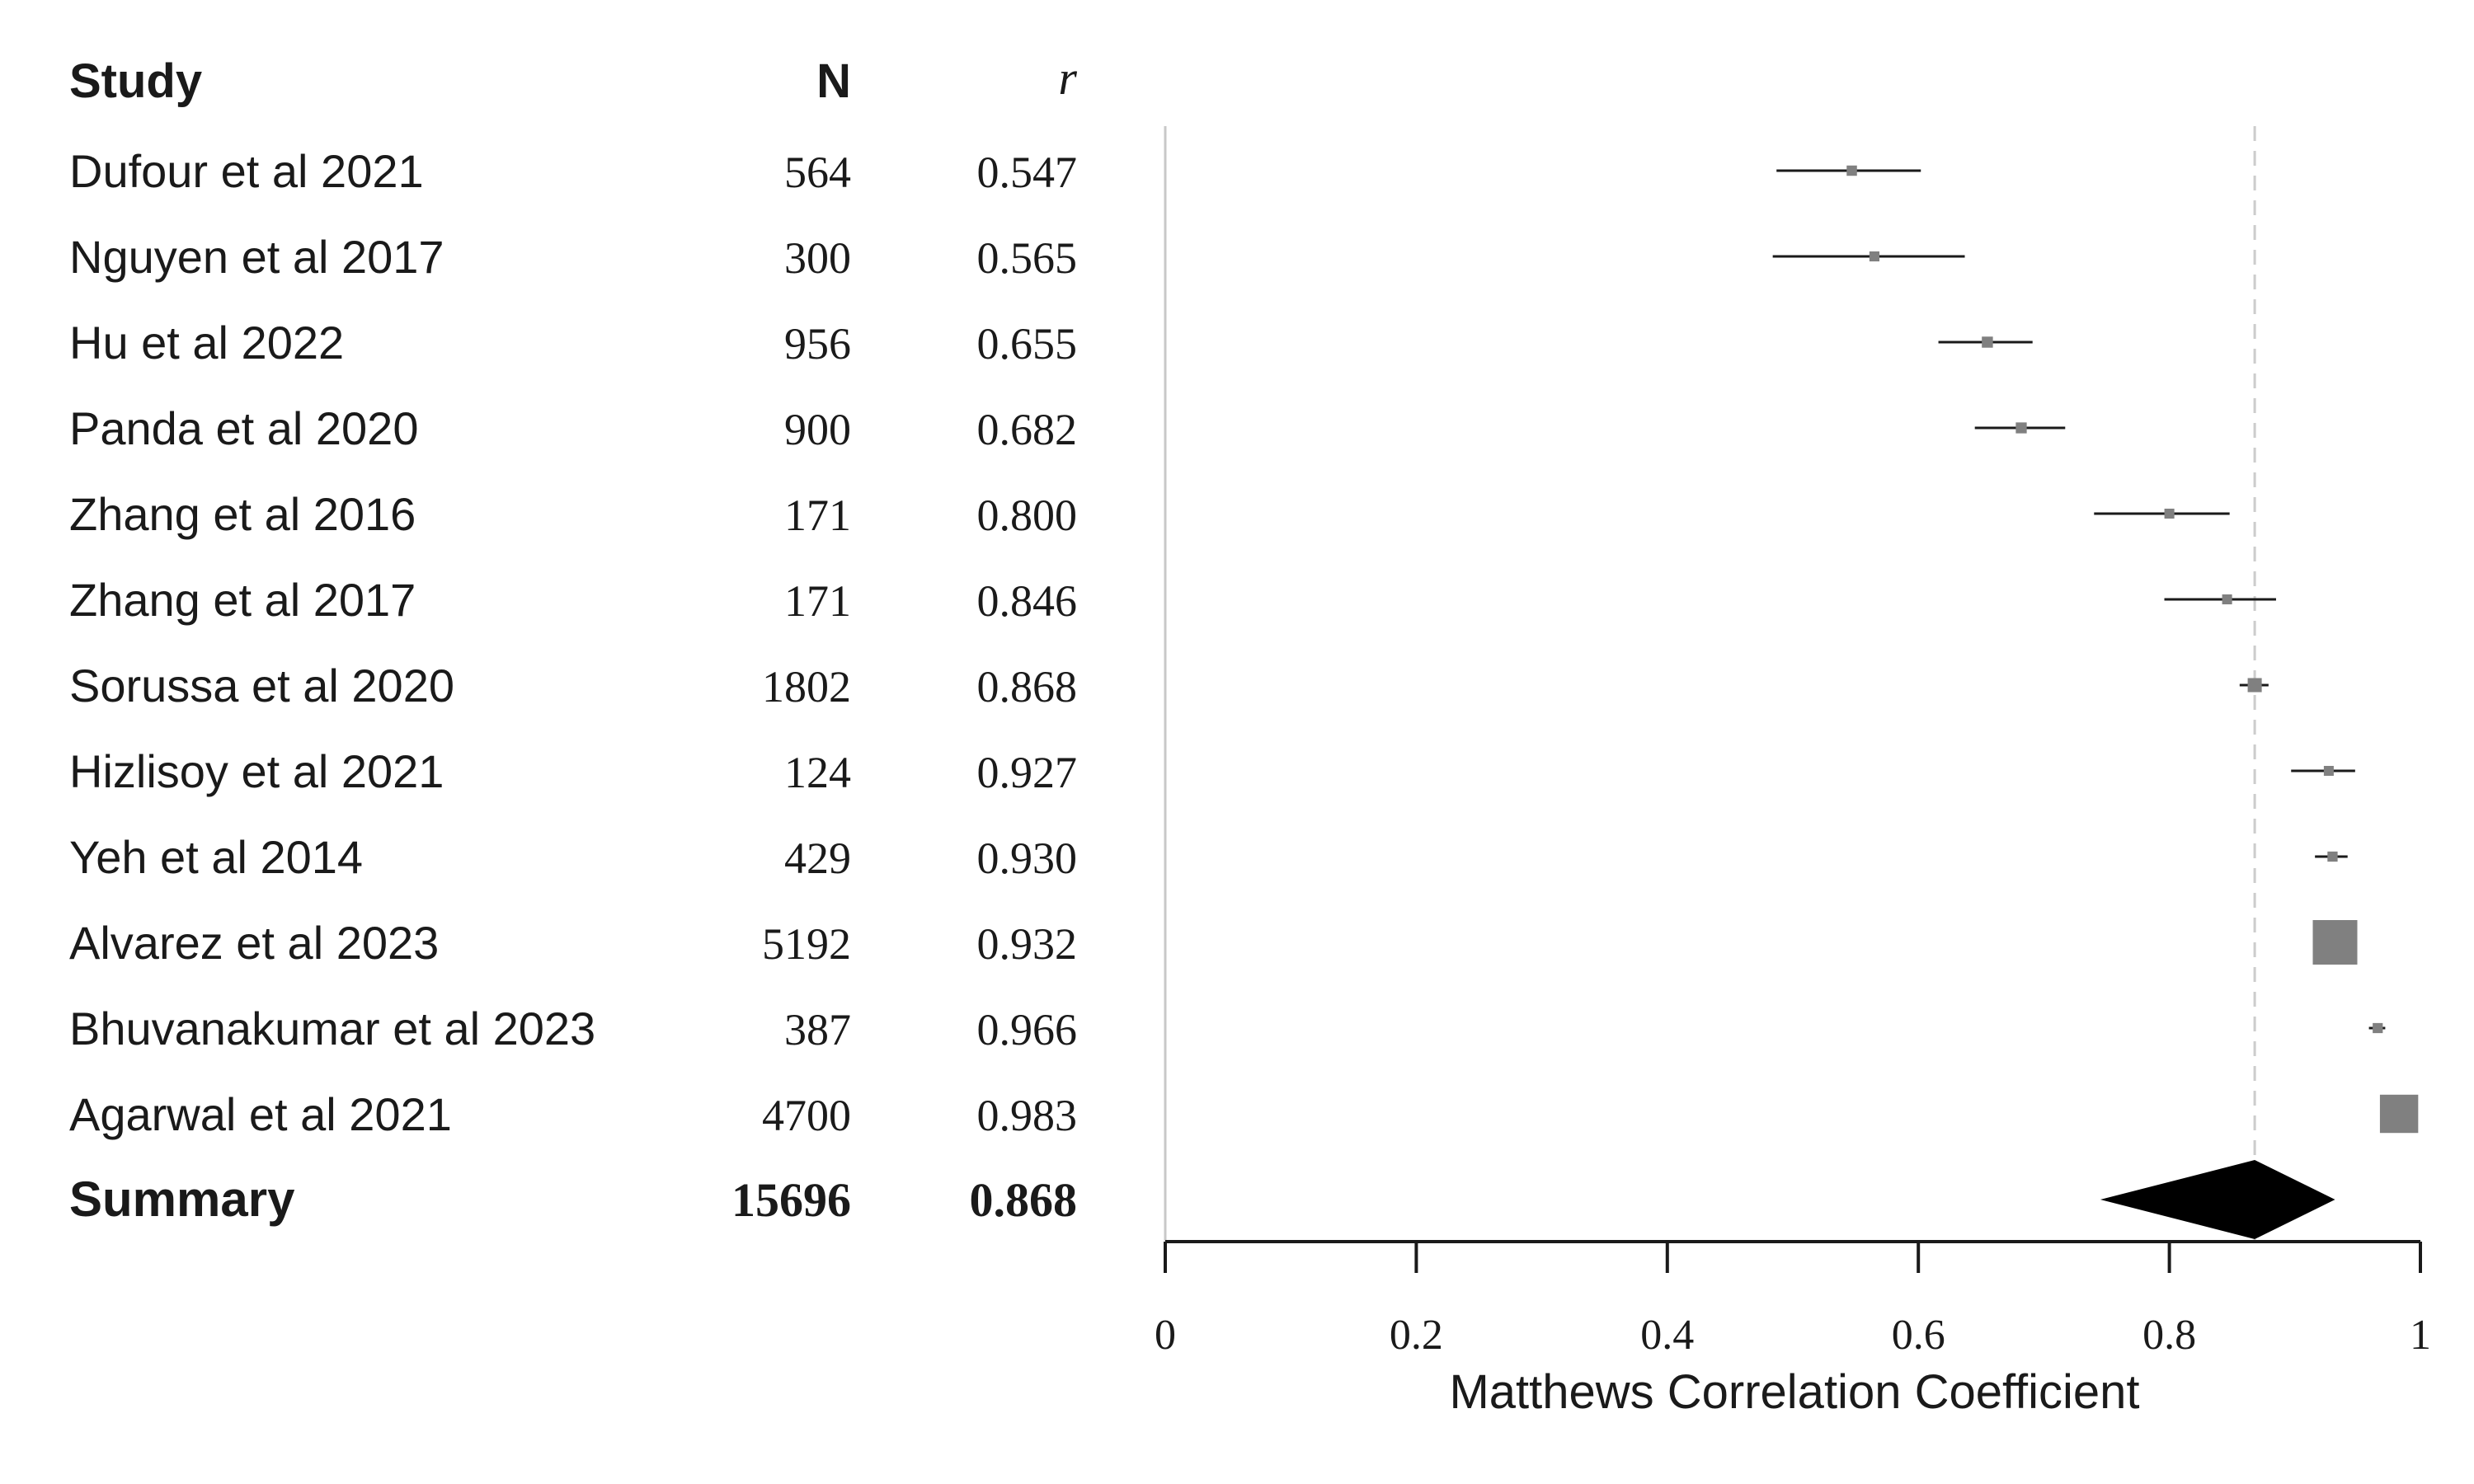 This screenshot has height=1484, width=2474. Describe the element at coordinates (216, 857) in the screenshot. I see `study-label: Yeh et al 2014` at that location.